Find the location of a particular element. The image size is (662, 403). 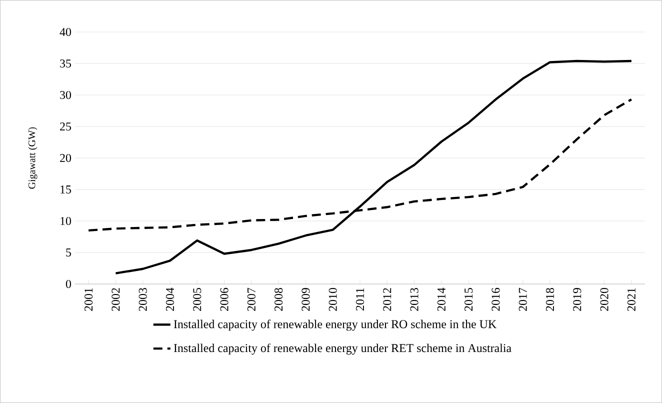

y-tick-label: 25 is located at coordinates (66, 126).